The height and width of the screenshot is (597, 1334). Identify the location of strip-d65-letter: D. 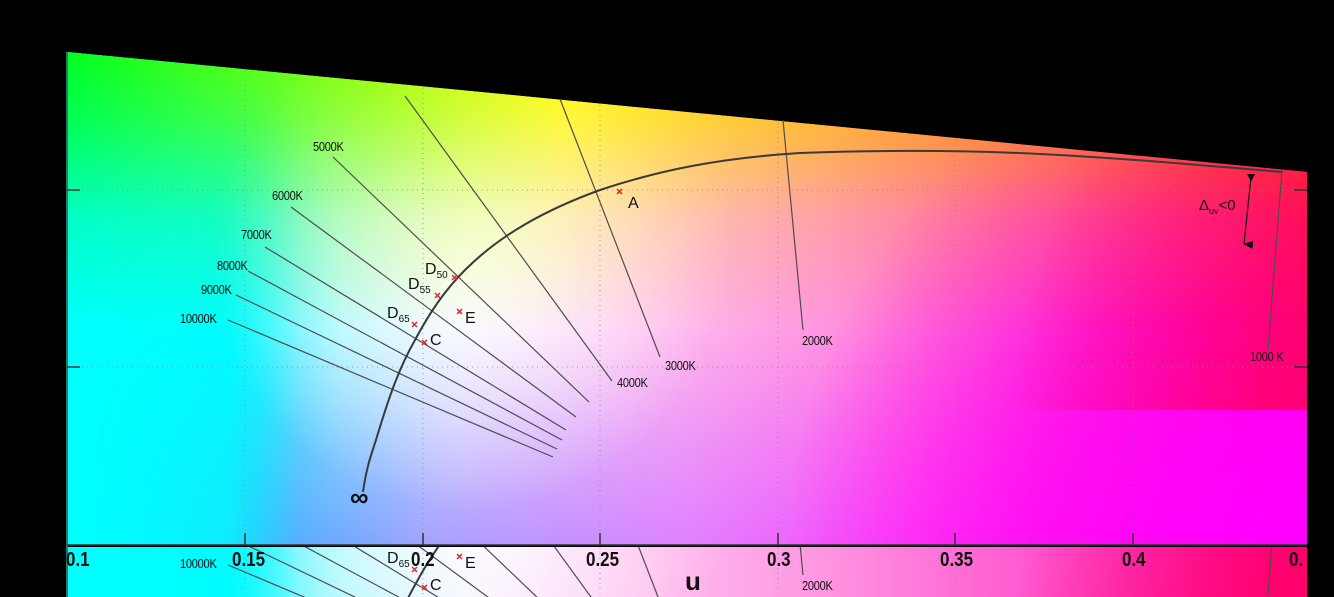
(393, 558).